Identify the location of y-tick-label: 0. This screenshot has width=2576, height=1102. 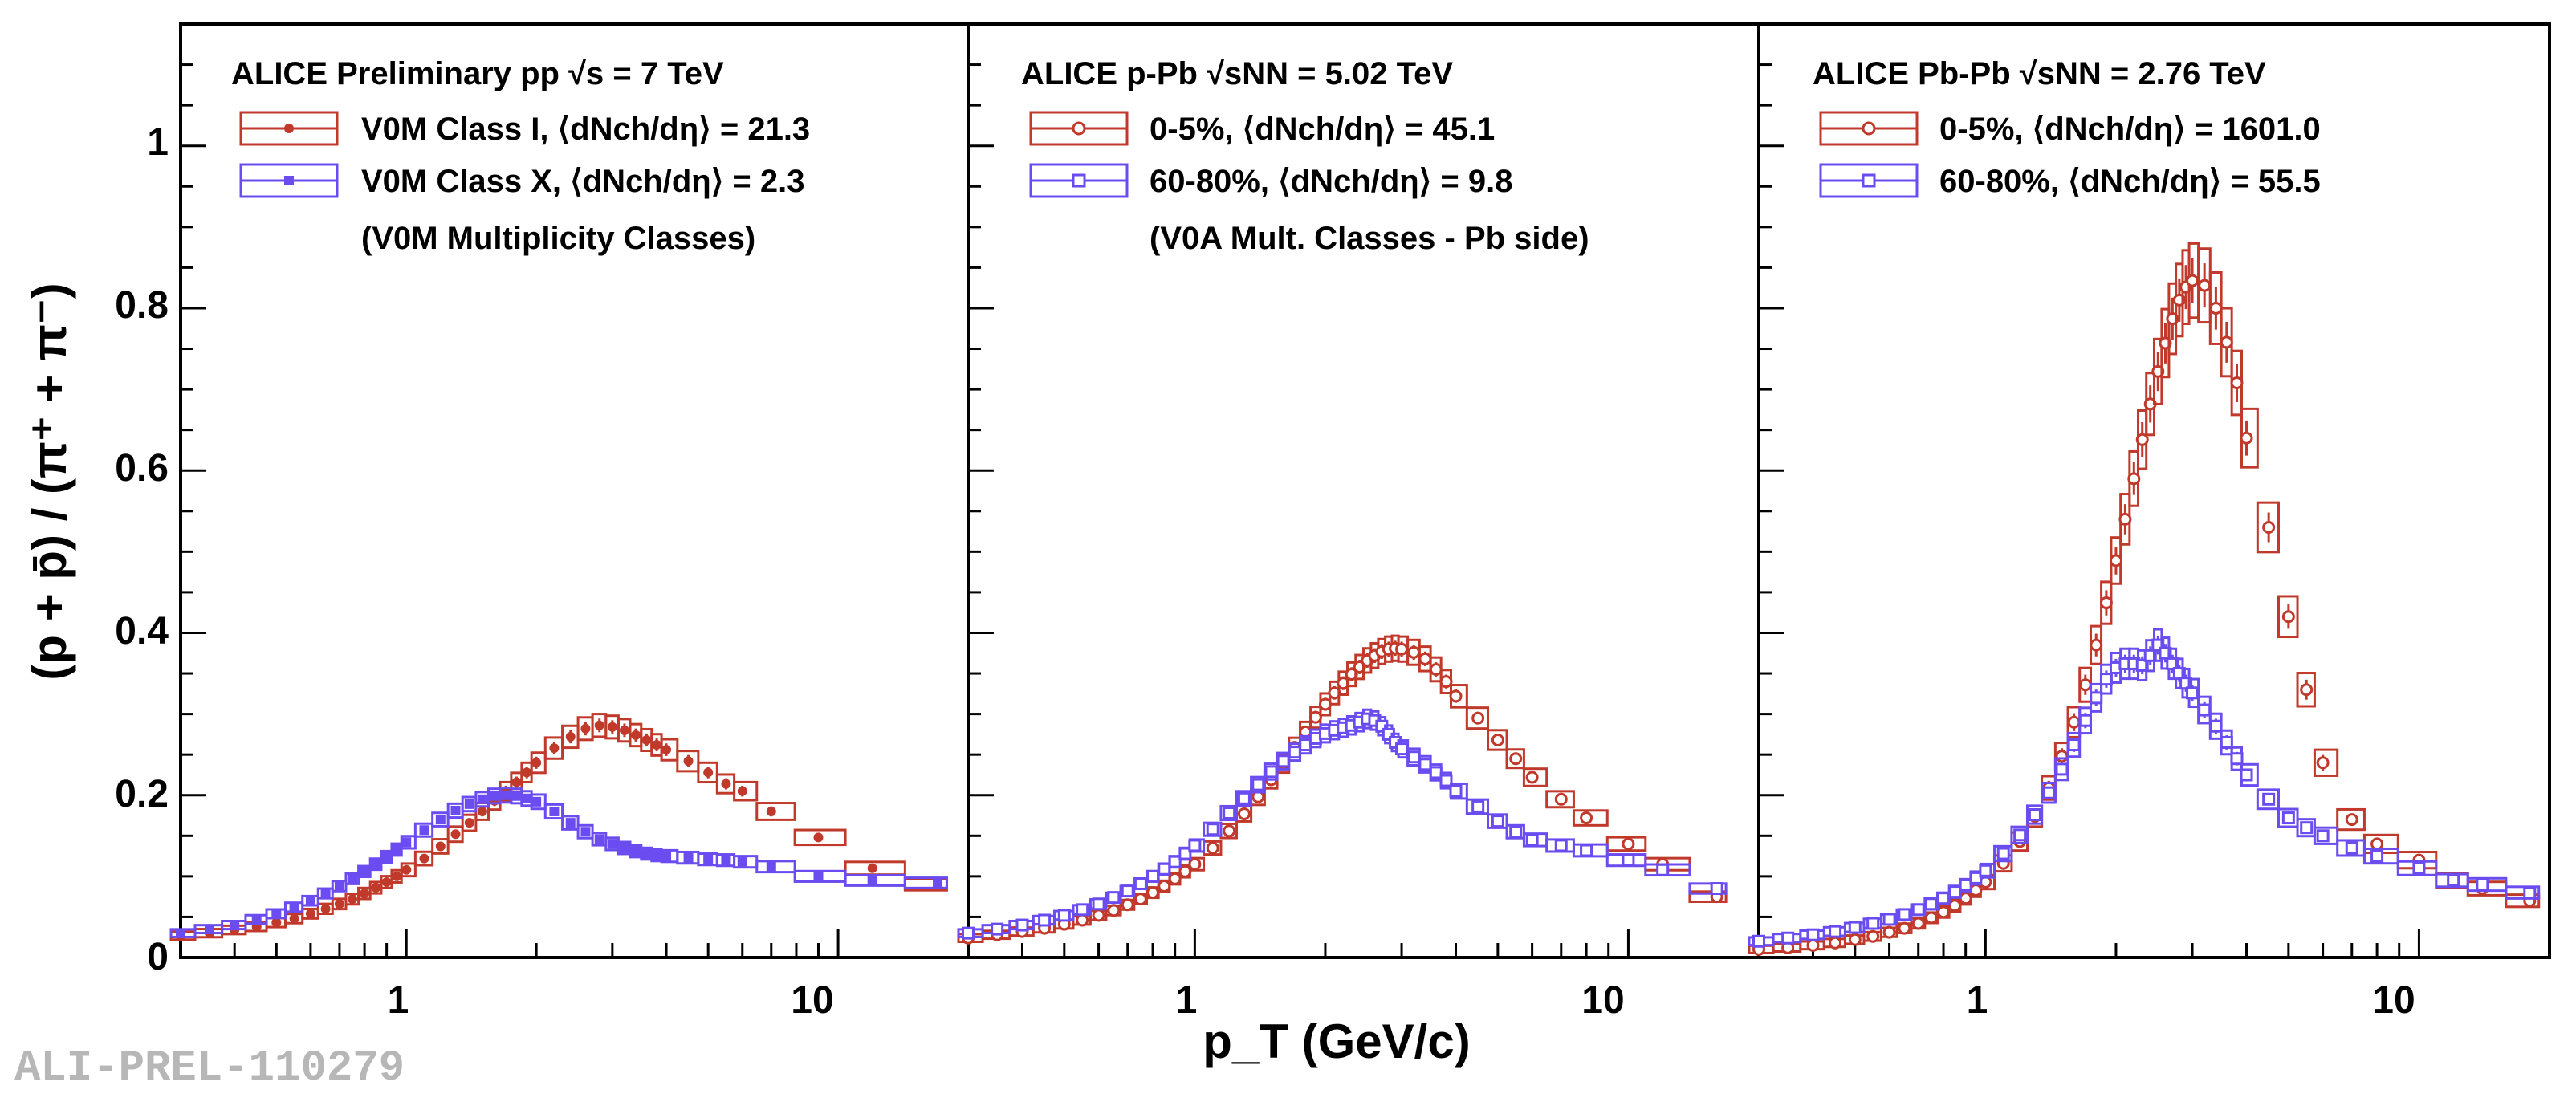
(158, 957).